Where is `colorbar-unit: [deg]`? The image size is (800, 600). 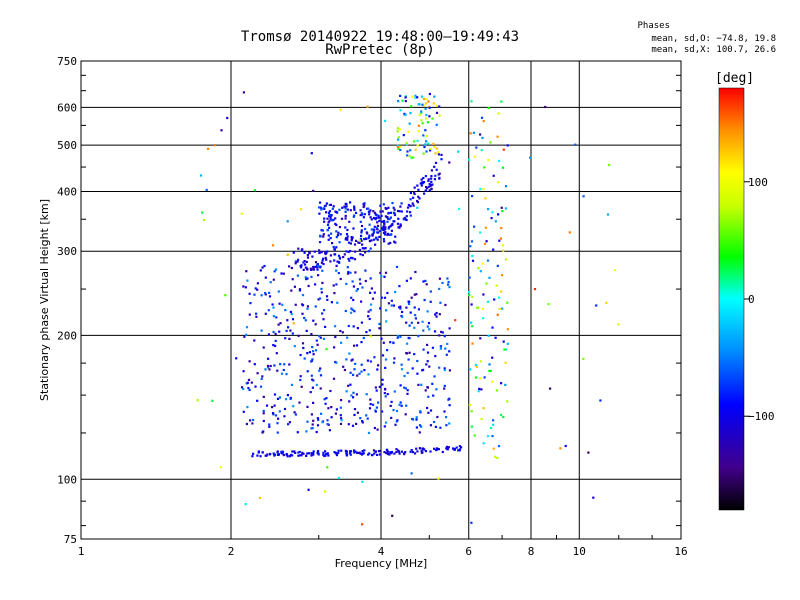
colorbar-unit: [deg] is located at coordinates (734, 78).